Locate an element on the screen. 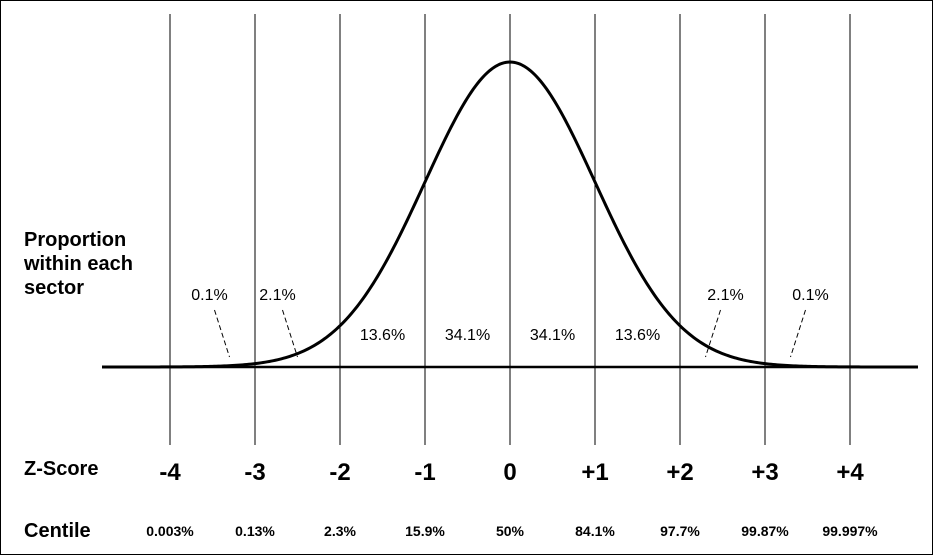 The width and height of the screenshot is (935, 557). z-score-label: 0 is located at coordinates (509, 472).